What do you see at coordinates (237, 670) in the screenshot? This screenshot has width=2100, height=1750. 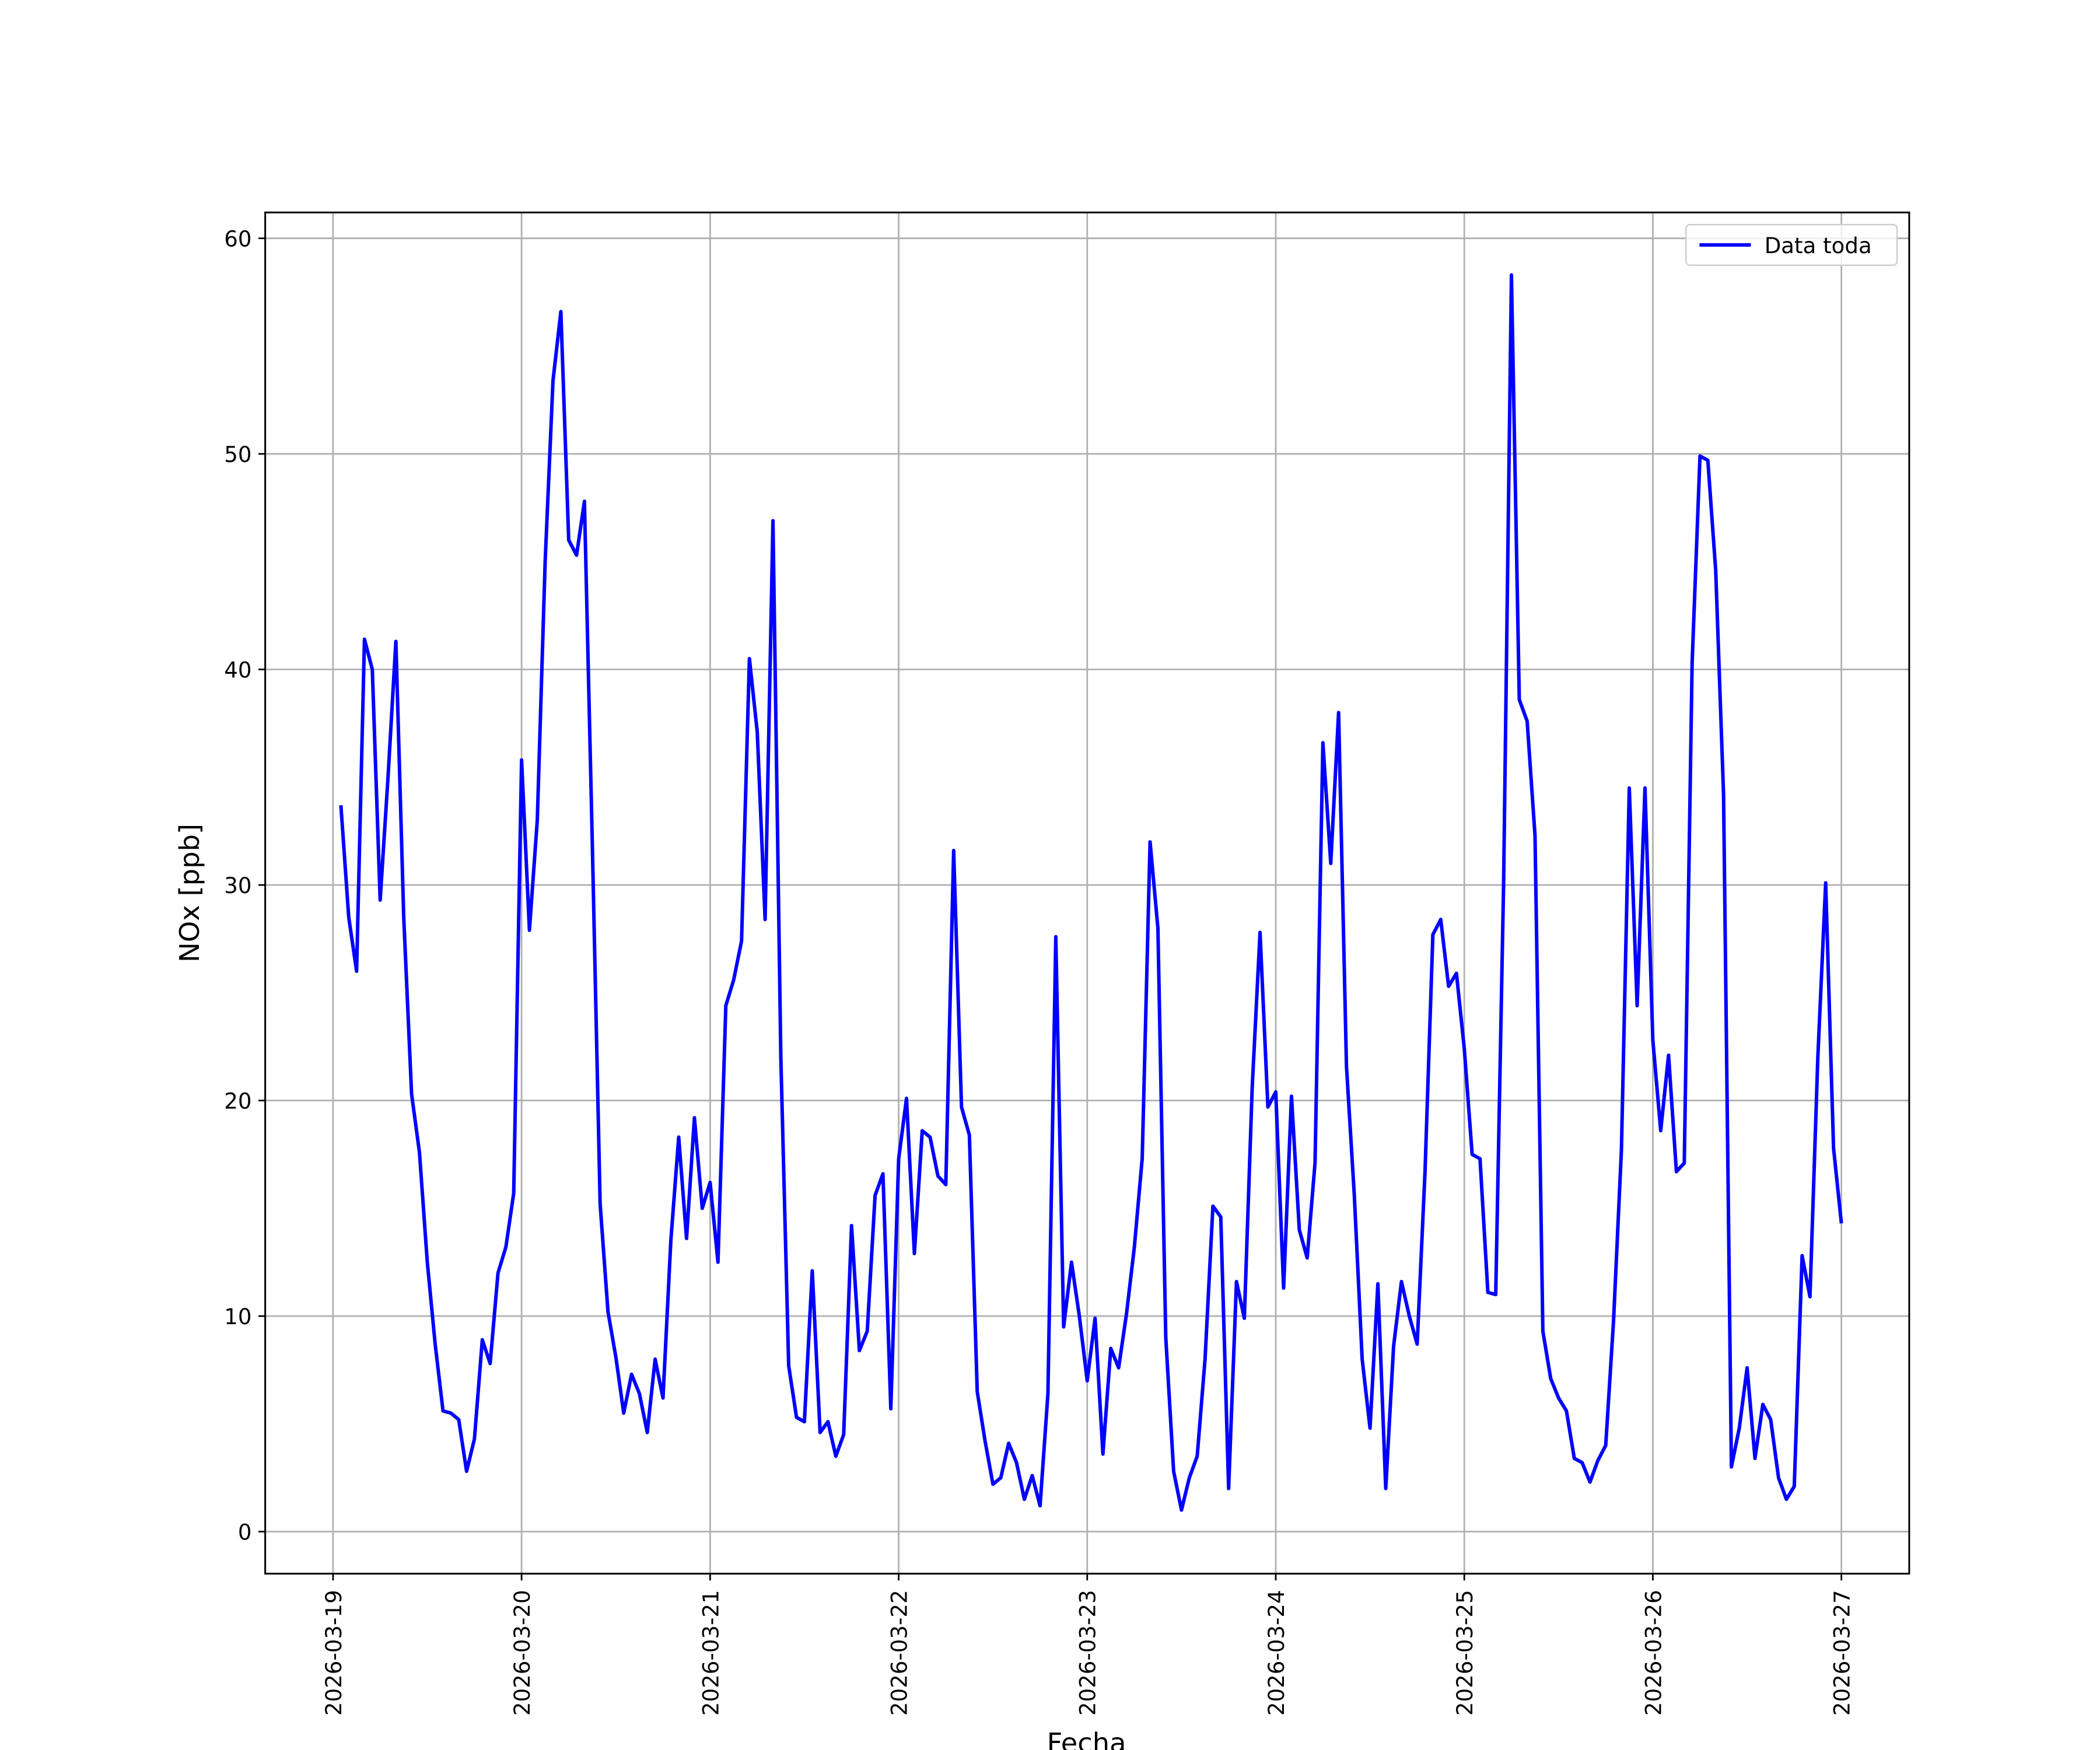 I see `y-tick-label: 40` at bounding box center [237, 670].